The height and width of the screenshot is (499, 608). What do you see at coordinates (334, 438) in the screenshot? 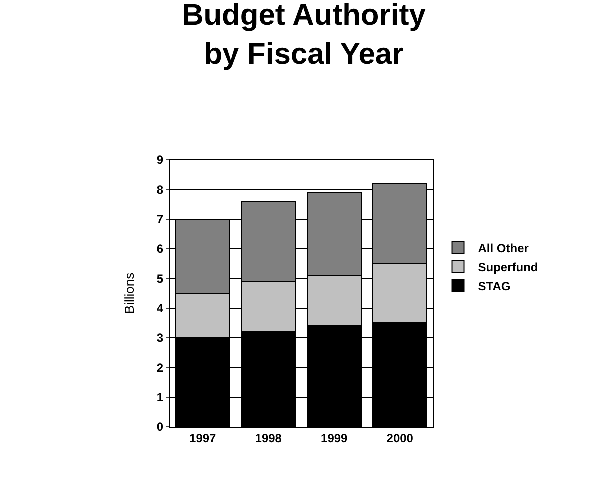
I see `x-tick-label: 1999` at bounding box center [334, 438].